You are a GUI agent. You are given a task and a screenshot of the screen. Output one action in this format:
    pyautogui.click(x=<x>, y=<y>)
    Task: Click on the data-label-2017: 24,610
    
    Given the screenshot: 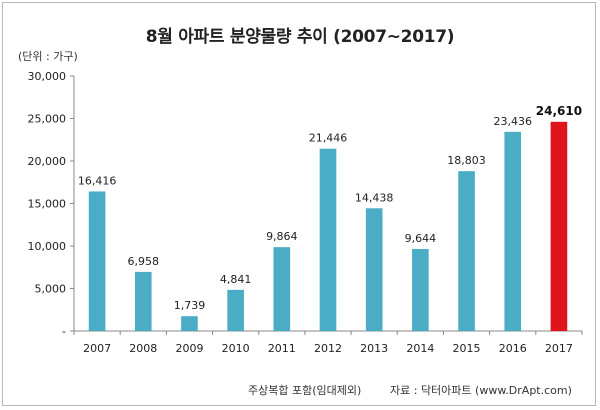 What is the action you would take?
    pyautogui.click(x=559, y=111)
    